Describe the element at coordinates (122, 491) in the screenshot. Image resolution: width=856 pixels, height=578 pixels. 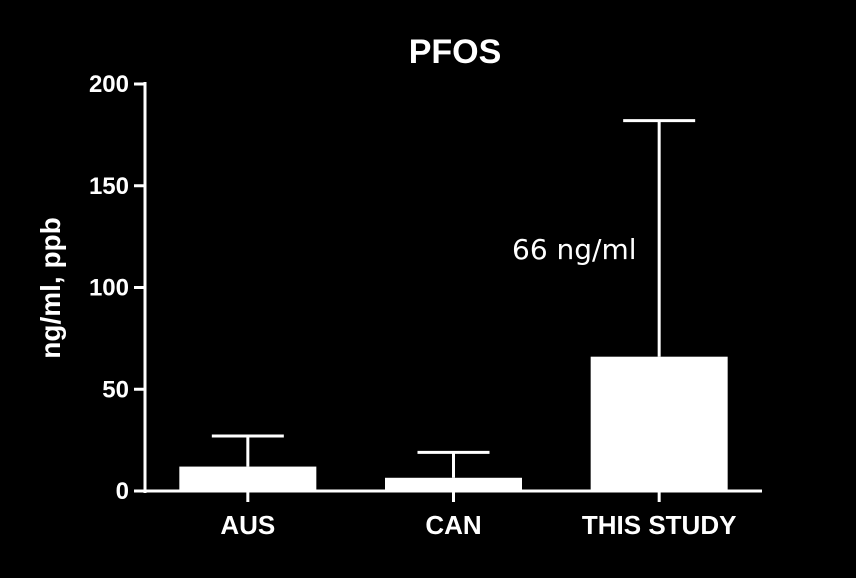
I see `y-tick-label: 0` at that location.